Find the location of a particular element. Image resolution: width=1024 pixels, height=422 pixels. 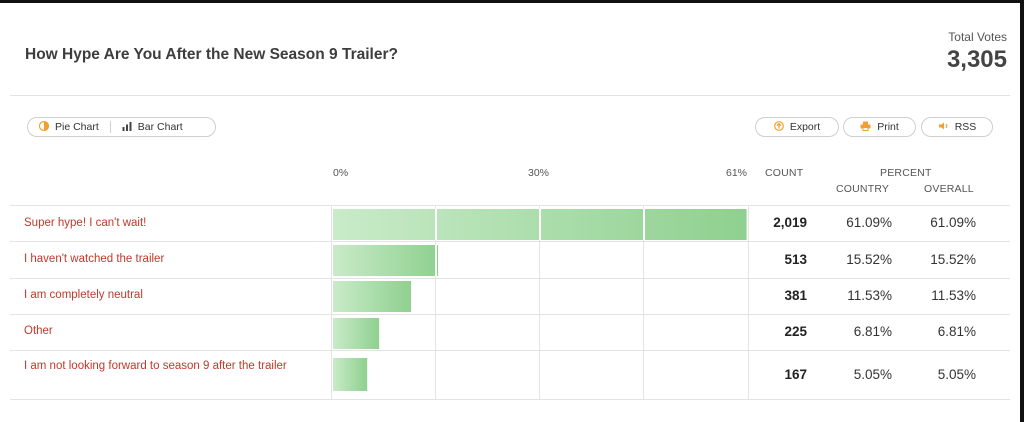

percent-column-header: PERCENT is located at coordinates (906, 173).